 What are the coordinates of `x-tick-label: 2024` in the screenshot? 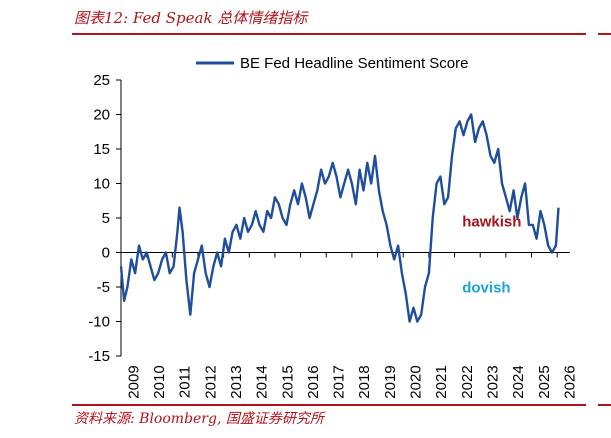 It's located at (518, 381).